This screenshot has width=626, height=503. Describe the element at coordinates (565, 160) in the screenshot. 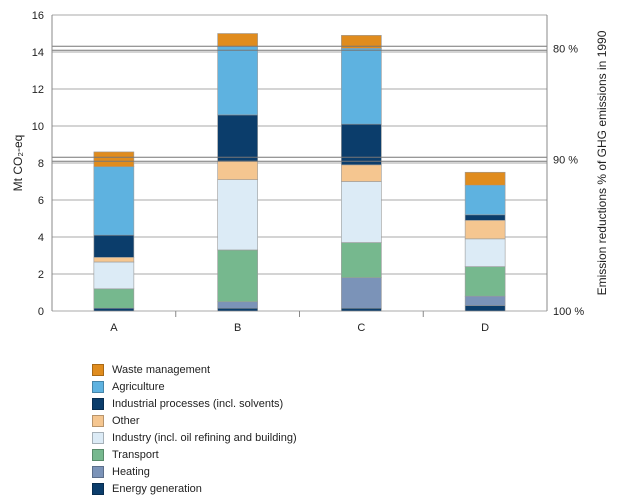

I see `reference-line-label: 90 %` at that location.